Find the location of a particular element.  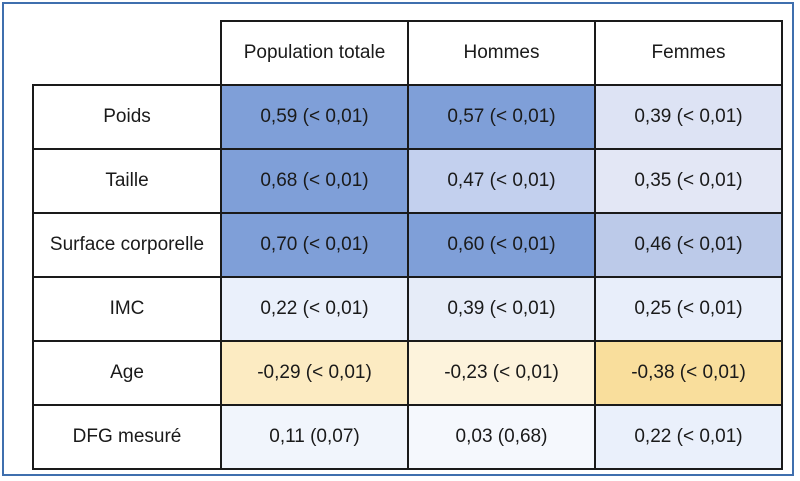

value-cell: 0,47 (< 0,01) is located at coordinates (501, 181).